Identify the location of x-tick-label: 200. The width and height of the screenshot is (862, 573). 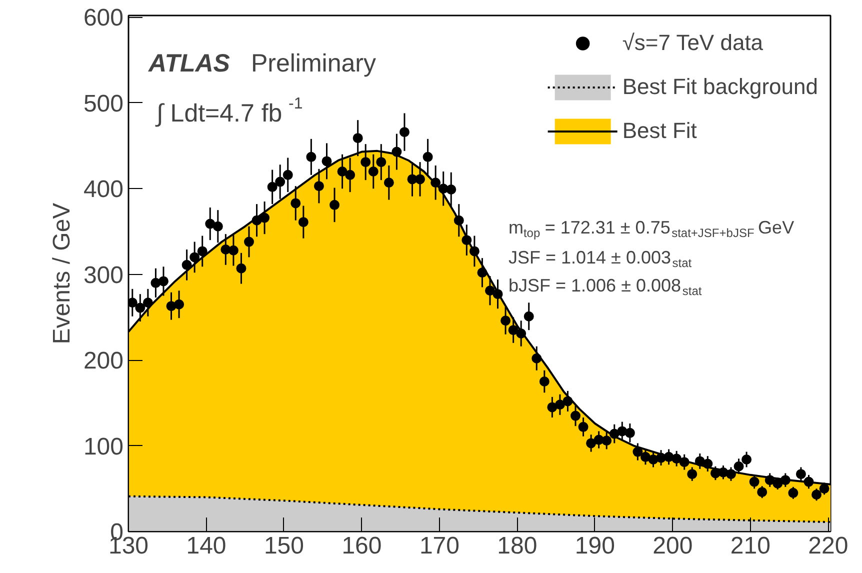
(672, 546).